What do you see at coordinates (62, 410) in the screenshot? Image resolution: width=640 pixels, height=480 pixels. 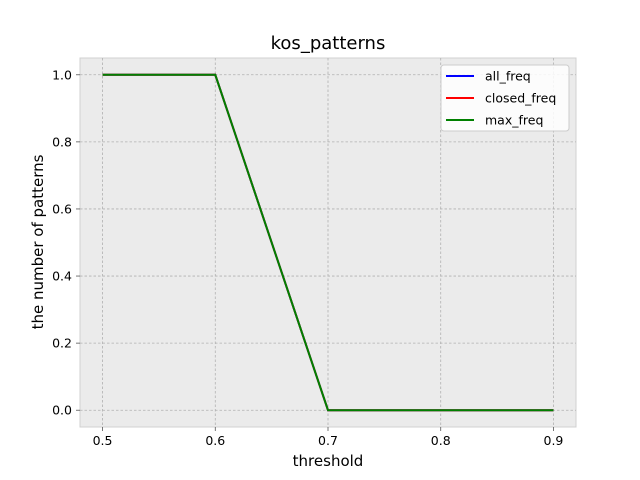 I see `y-tick-label: 0.0` at bounding box center [62, 410].